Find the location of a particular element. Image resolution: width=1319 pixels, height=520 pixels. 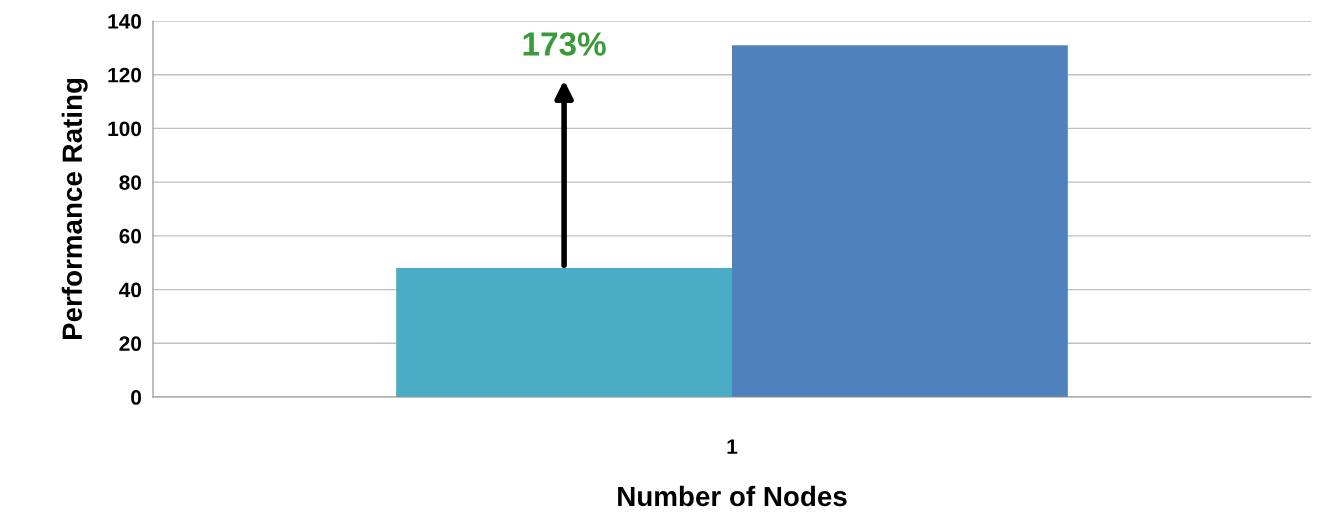

y-tick-label: 80 is located at coordinates (130, 182).